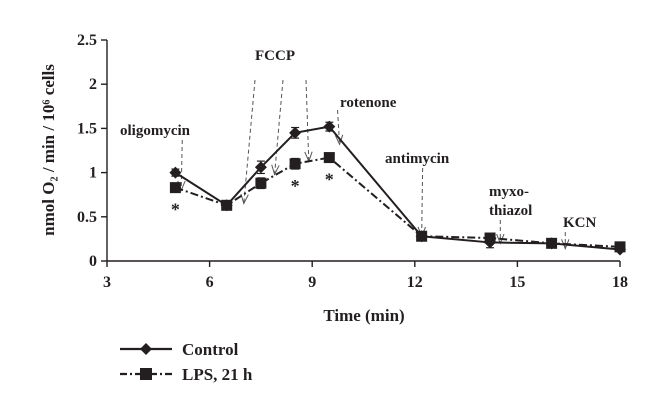 This screenshot has height=413, width=660. I want to click on arrow-kcn-head, so click(565, 244).